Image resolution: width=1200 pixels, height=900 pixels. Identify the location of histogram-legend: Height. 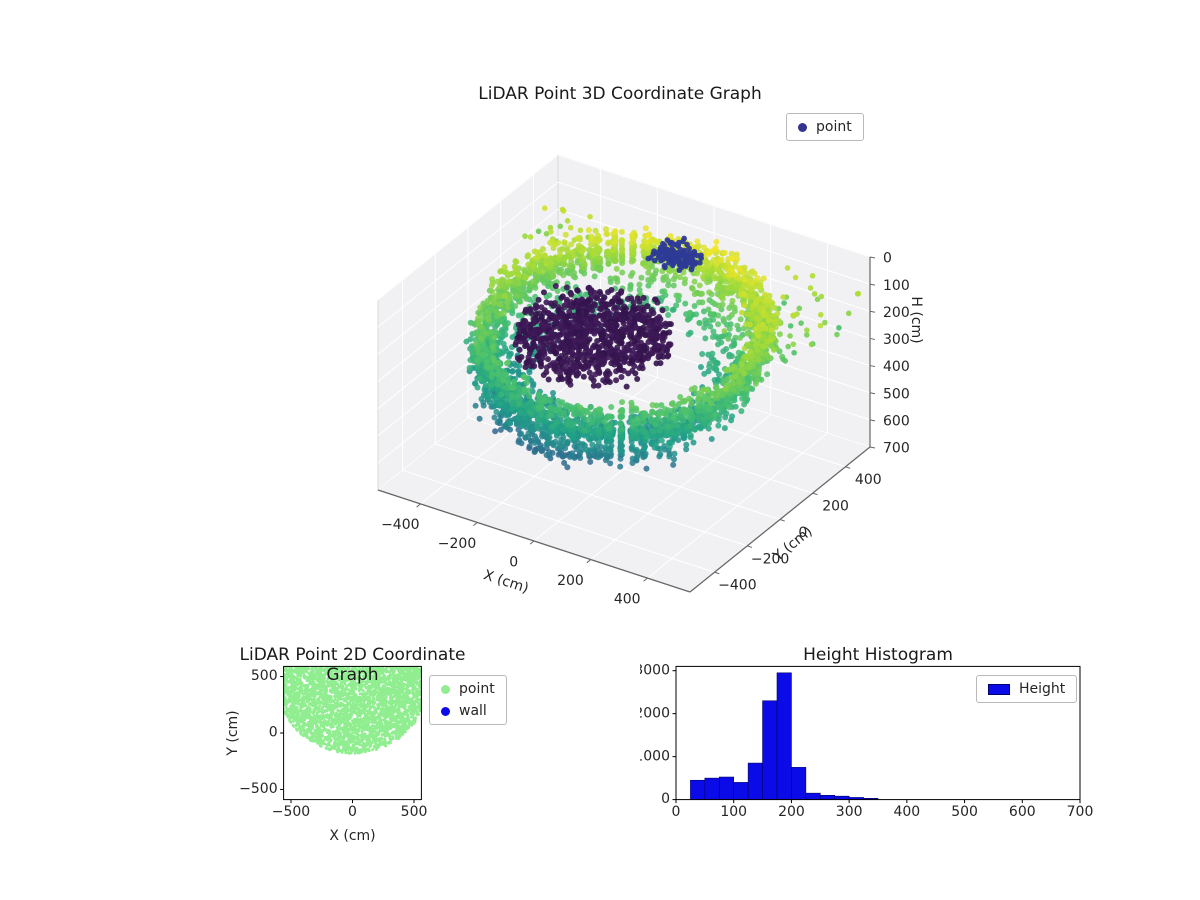
(1027, 689).